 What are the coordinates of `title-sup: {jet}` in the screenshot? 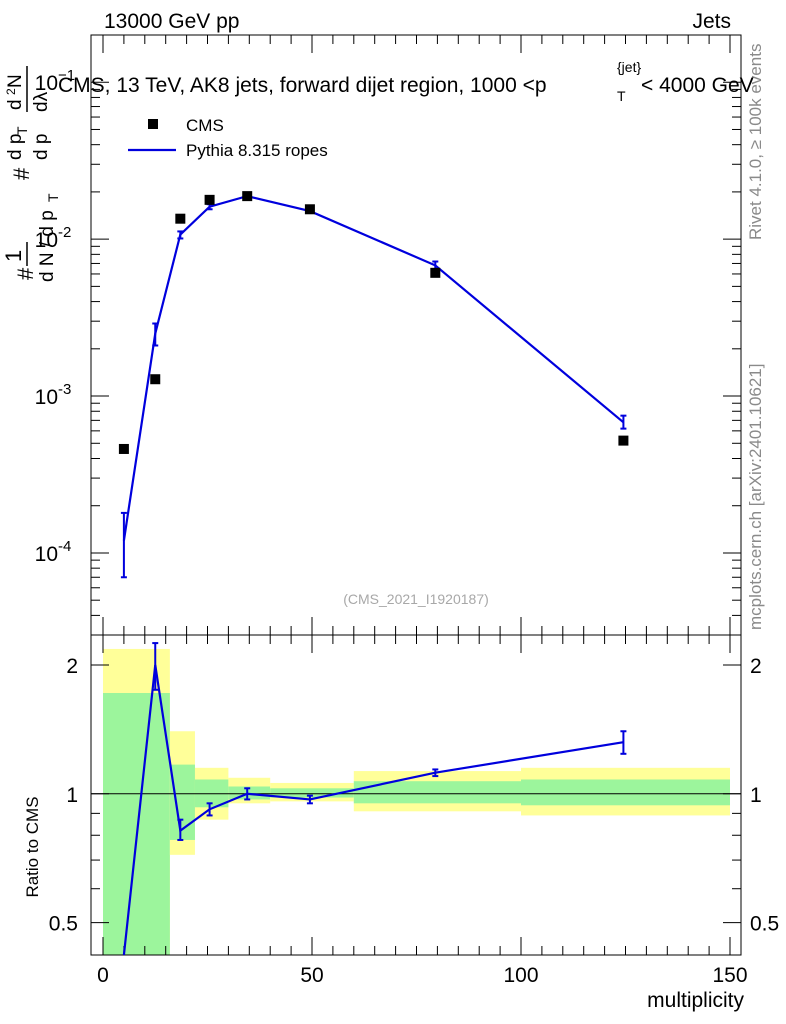 It's located at (629, 67).